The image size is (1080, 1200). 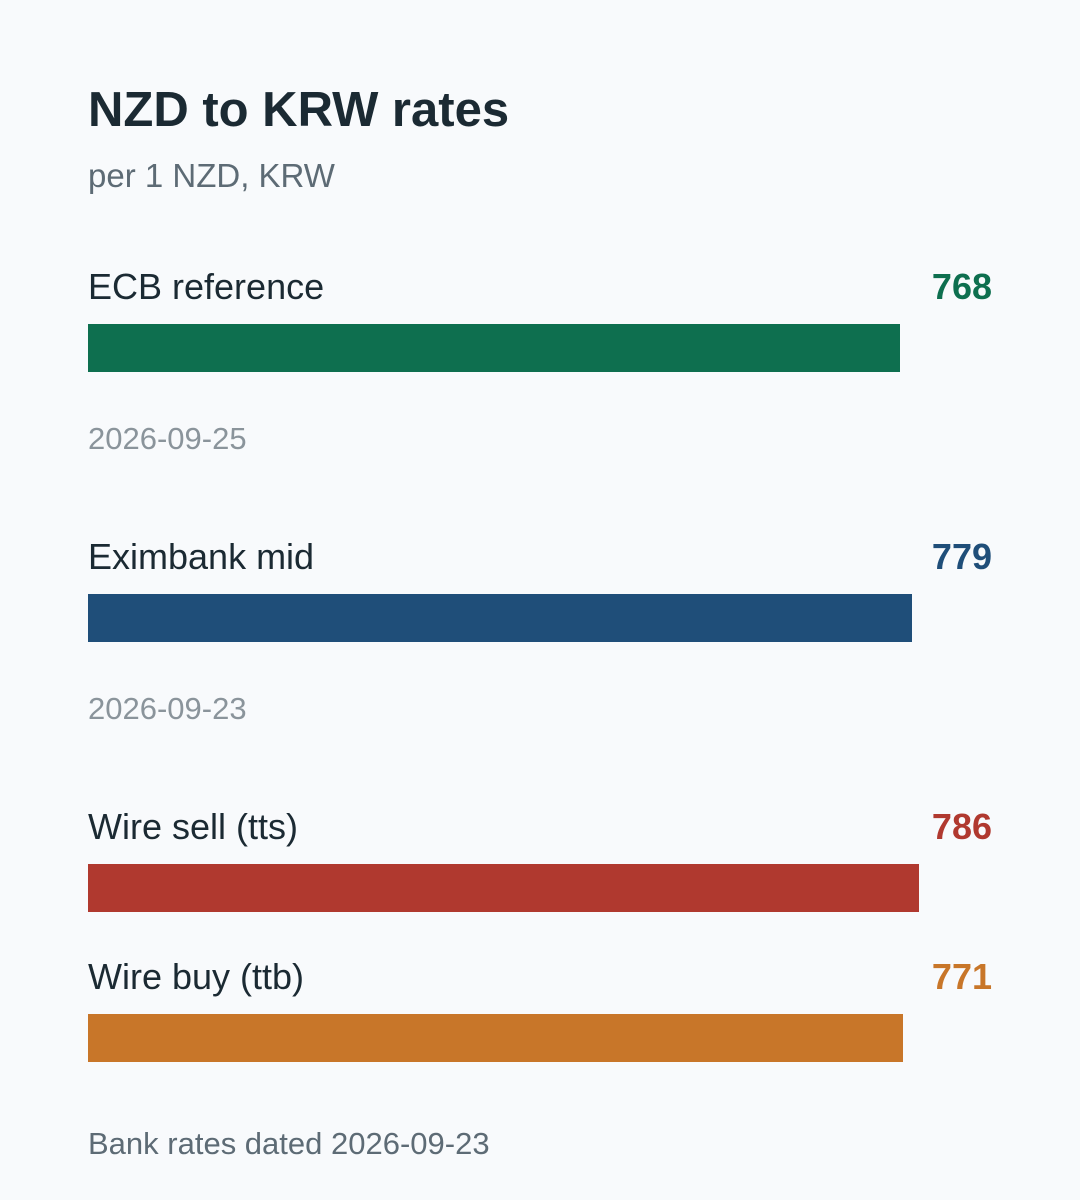 What do you see at coordinates (193, 826) in the screenshot?
I see `bar-label: Wire sell (tts)` at bounding box center [193, 826].